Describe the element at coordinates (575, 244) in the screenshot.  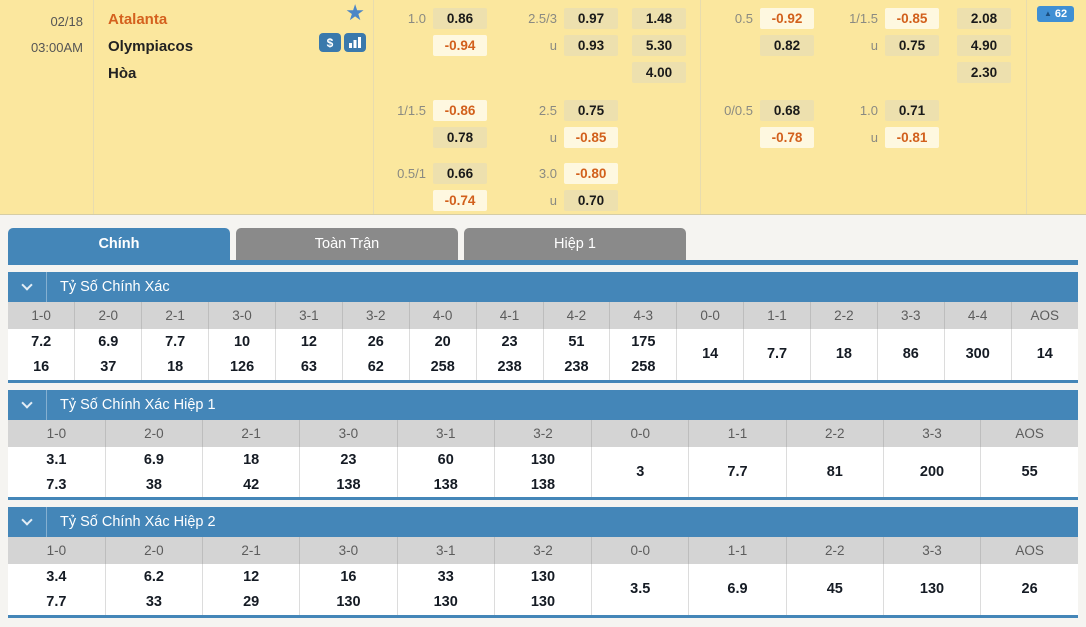
I see `tab-hiep-1: Hiệp 1` at that location.